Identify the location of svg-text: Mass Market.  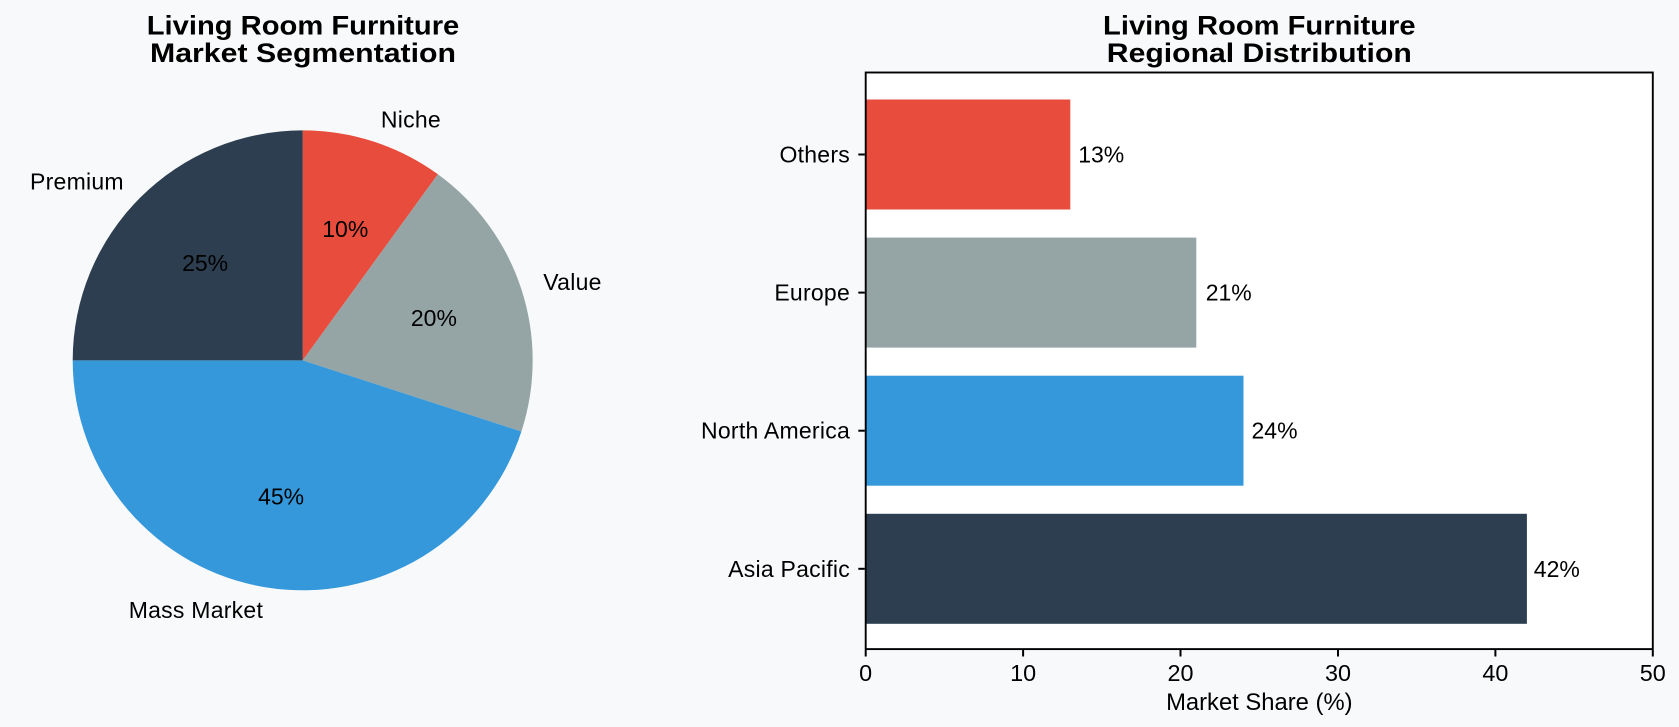
(196, 610).